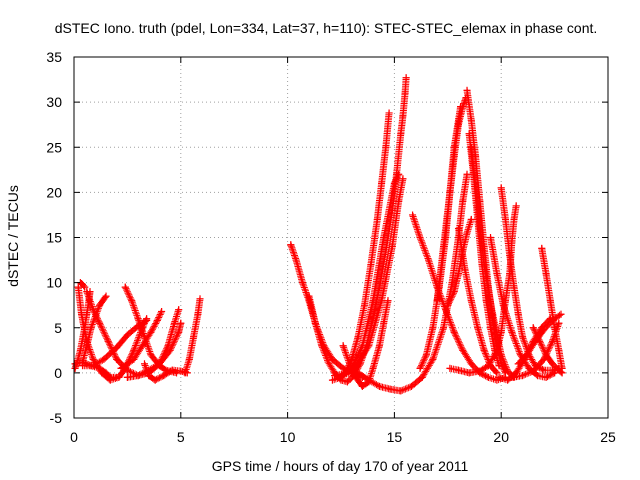 Image resolution: width=640 pixels, height=480 pixels. What do you see at coordinates (340, 466) in the screenshot?
I see `x-axis-label: GPS time / hours of day 170 of year 2011` at bounding box center [340, 466].